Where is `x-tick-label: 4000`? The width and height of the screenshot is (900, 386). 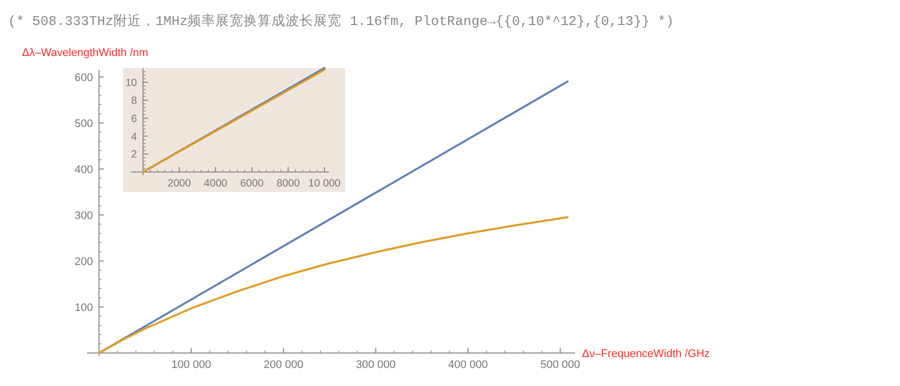 x-tick-label: 4000 is located at coordinates (216, 184).